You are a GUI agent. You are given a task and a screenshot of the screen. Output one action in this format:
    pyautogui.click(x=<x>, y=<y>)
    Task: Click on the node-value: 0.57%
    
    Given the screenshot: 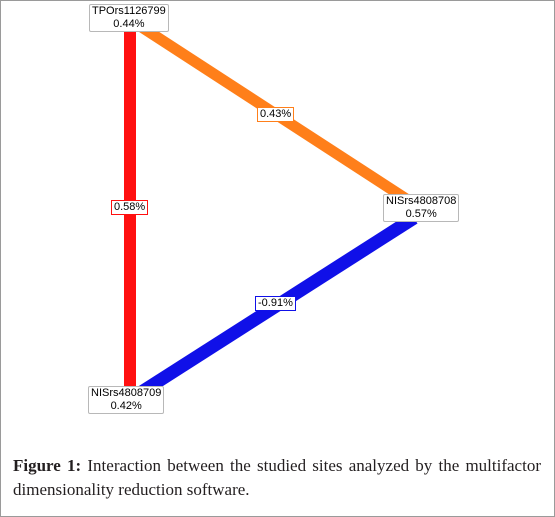 What is the action you would take?
    pyautogui.click(x=421, y=214)
    